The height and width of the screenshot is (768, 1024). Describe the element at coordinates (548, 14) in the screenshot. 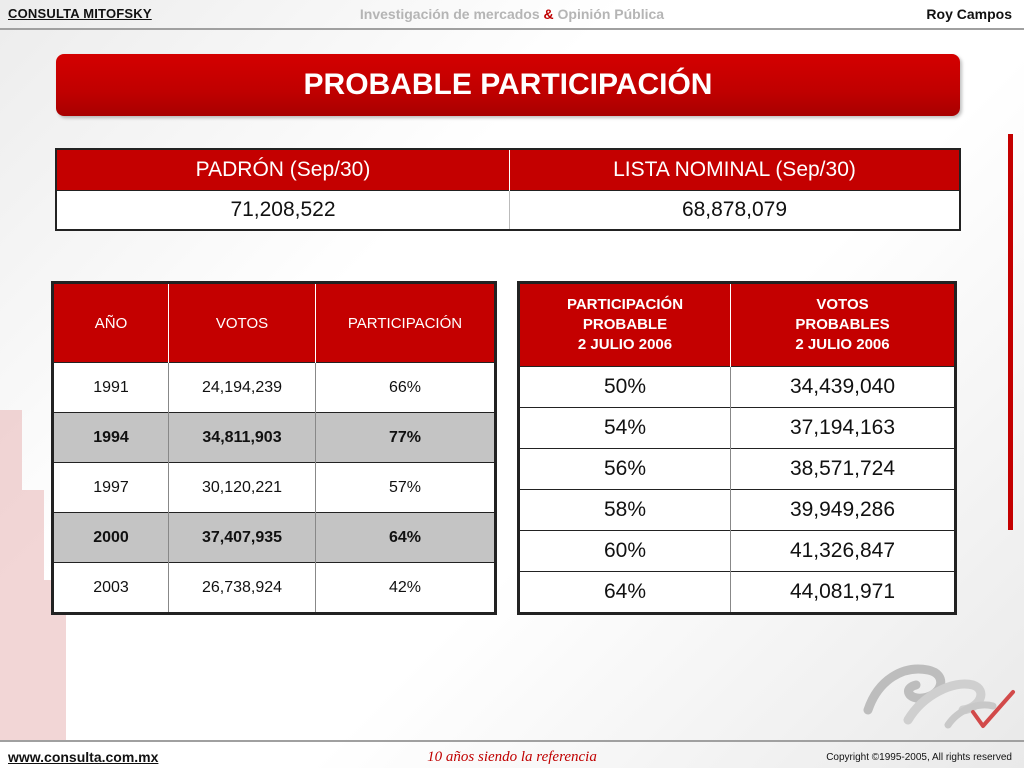

I see `tagline-ampersand: &` at that location.